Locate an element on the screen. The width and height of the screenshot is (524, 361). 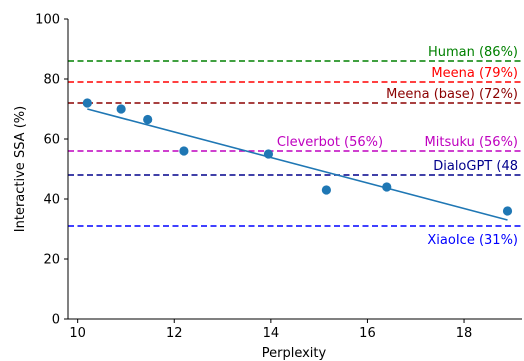
y-tick-label: 80 is located at coordinates (51, 80).